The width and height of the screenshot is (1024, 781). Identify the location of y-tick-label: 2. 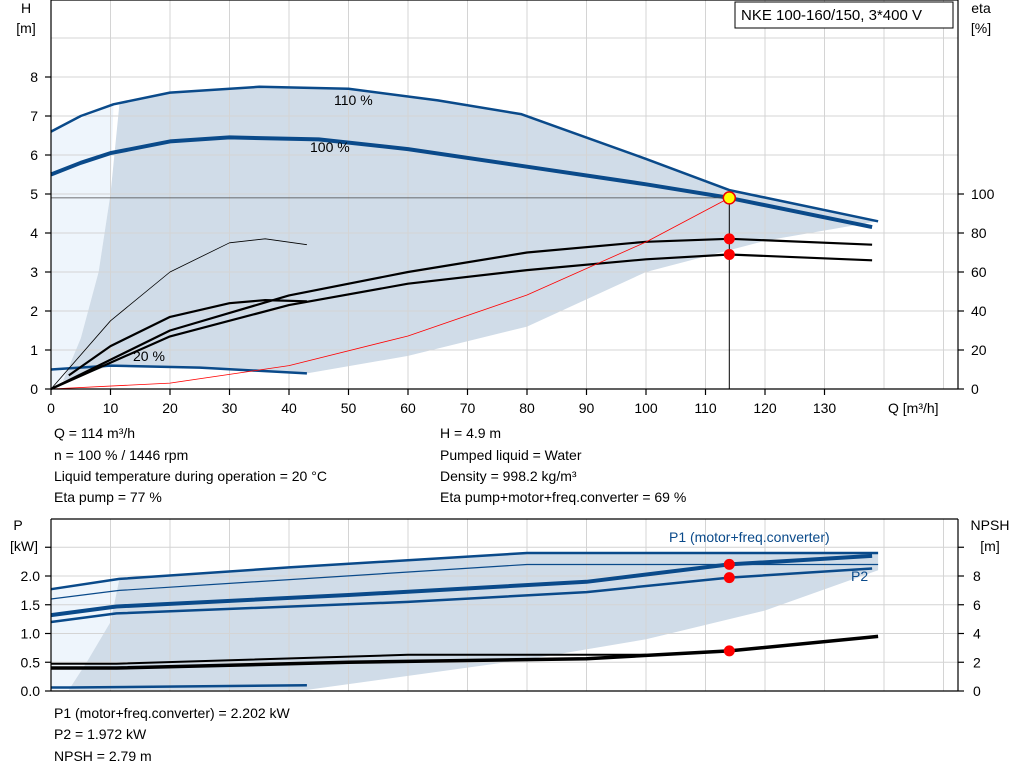
(34, 311).